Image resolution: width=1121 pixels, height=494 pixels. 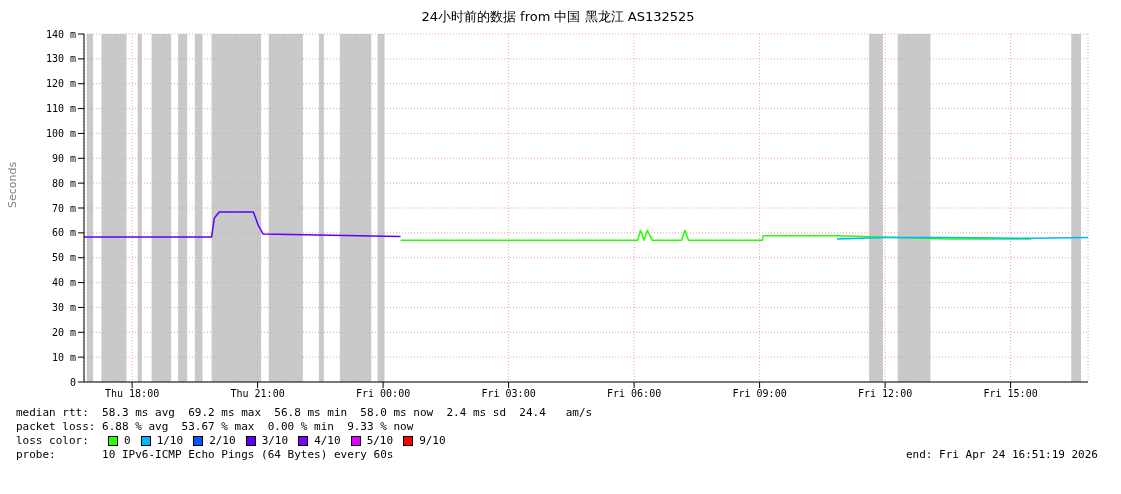 I want to click on x-tick-label: Fri 15:00, so click(x=1010, y=394).